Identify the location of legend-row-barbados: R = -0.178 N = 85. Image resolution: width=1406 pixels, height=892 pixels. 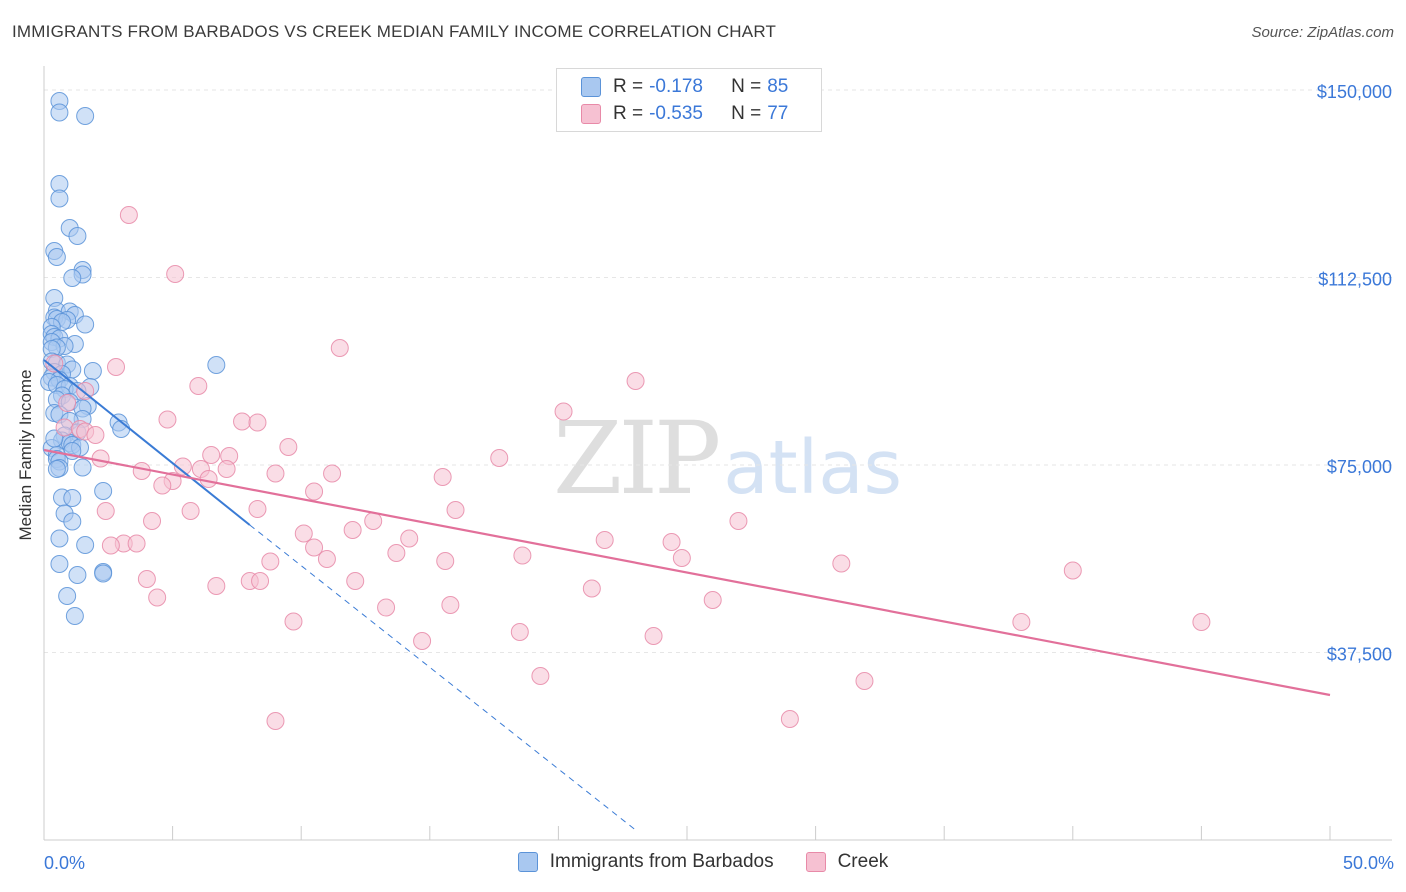
(684, 87).